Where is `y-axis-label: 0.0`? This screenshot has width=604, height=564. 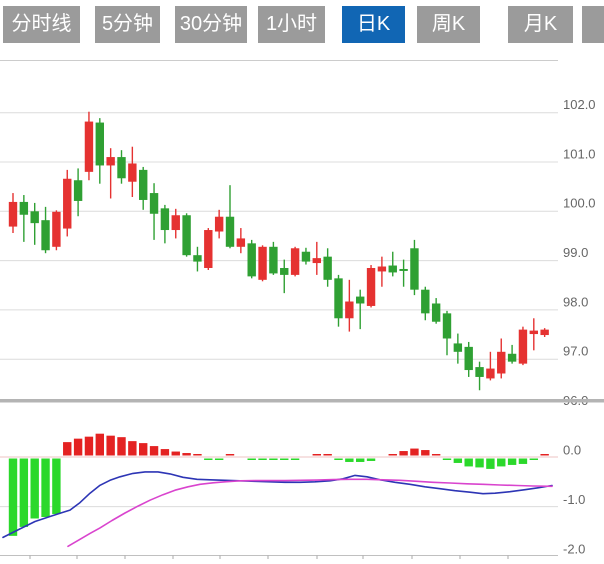 y-axis-label: 0.0 is located at coordinates (572, 449).